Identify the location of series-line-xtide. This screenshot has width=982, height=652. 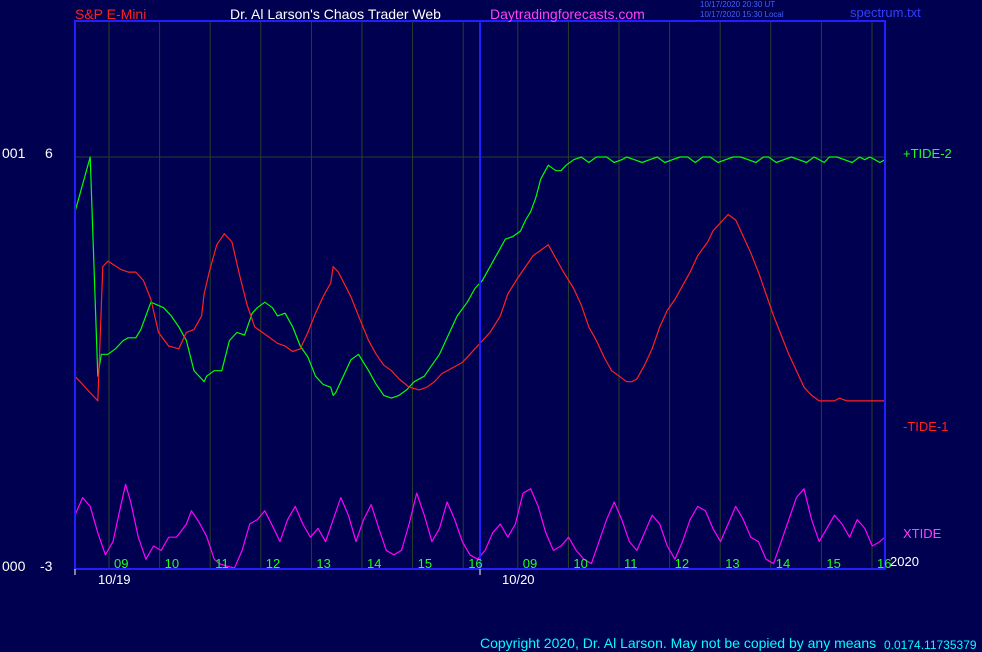
(480, 526).